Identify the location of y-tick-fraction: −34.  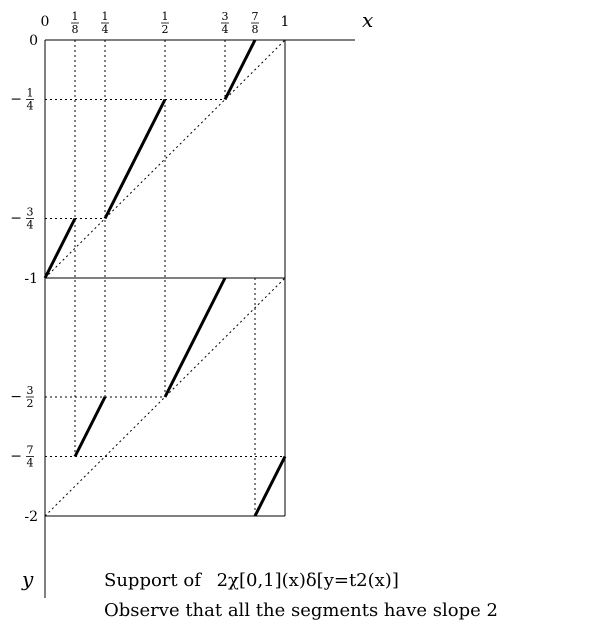
(22, 219).